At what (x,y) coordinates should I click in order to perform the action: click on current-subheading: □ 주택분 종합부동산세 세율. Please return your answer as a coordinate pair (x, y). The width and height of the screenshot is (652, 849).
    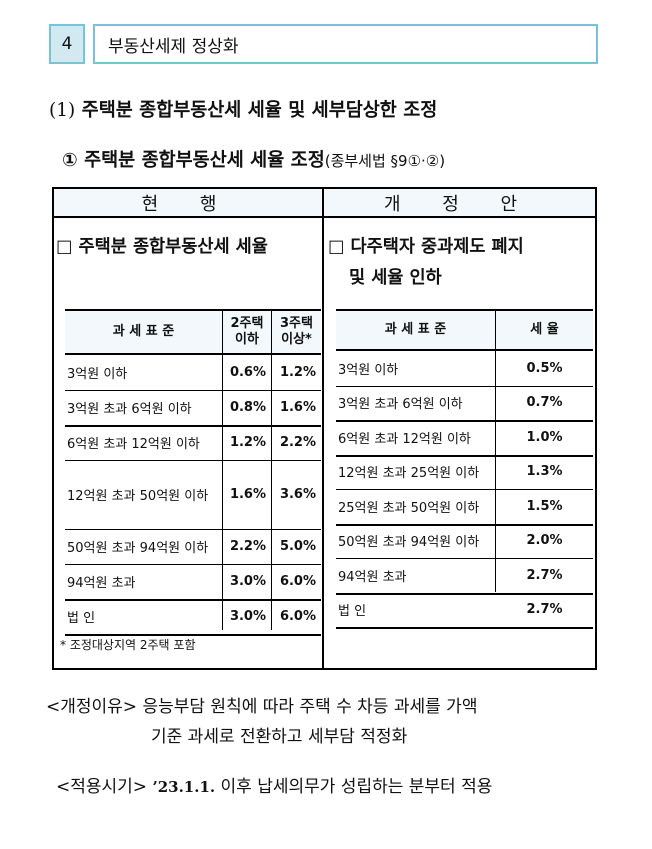
    Looking at the image, I should click on (162, 247).